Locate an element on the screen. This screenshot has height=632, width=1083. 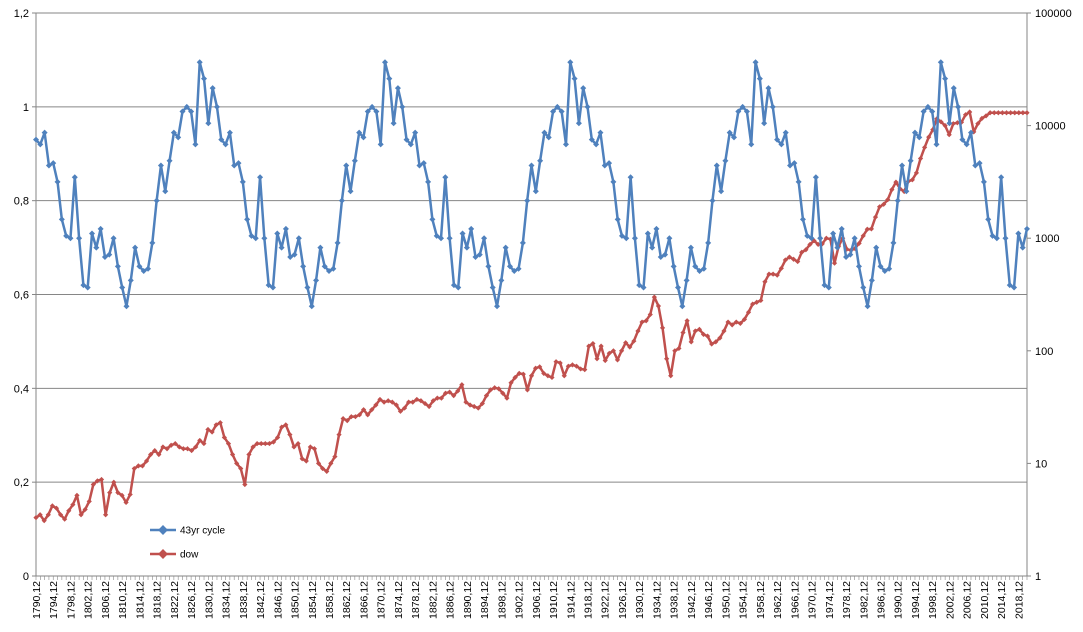
x-tick-label: 1926,12 is located at coordinates (623, 600).